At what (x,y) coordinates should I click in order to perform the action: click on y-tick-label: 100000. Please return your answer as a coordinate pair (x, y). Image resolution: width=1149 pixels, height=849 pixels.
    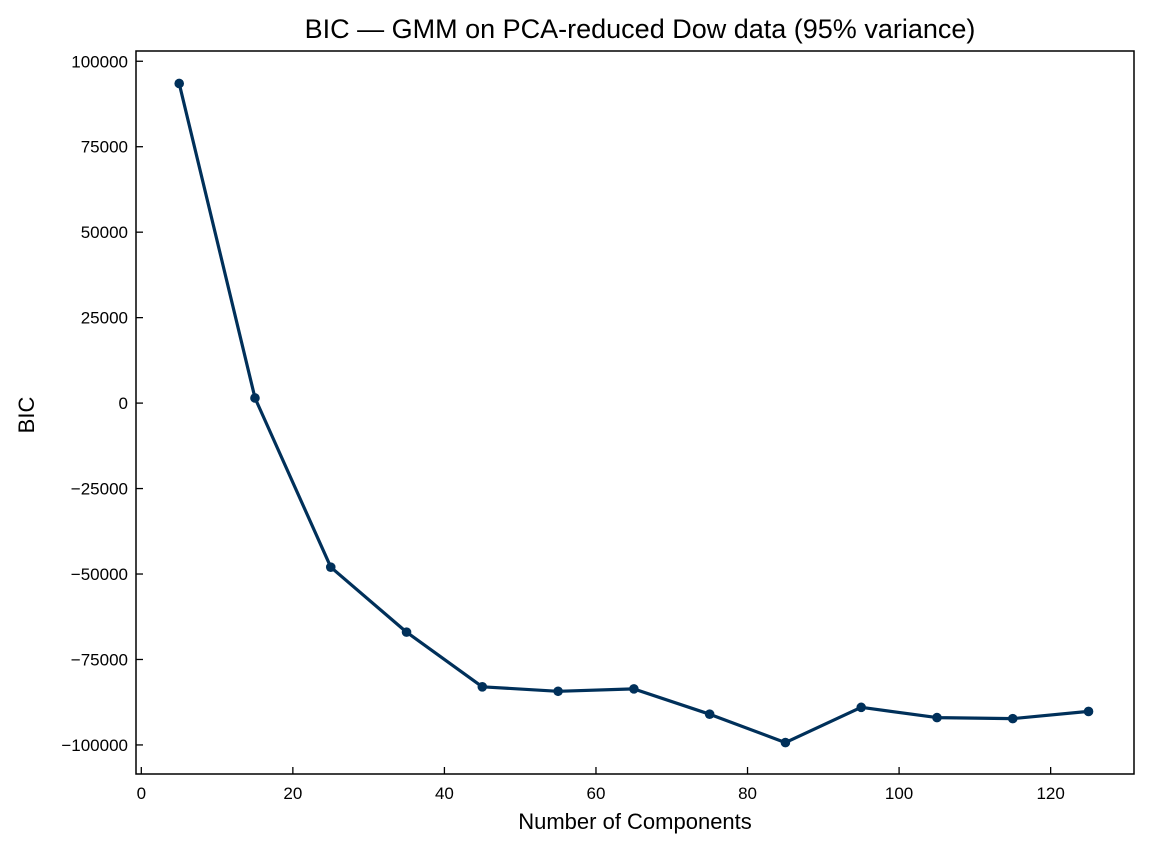
    Looking at the image, I should click on (99, 61).